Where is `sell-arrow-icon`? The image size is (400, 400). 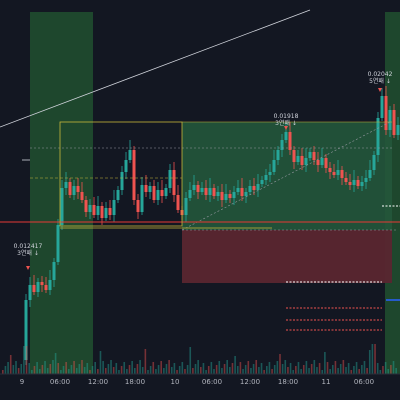 sell-arrow-icon is located at coordinates (286, 128).